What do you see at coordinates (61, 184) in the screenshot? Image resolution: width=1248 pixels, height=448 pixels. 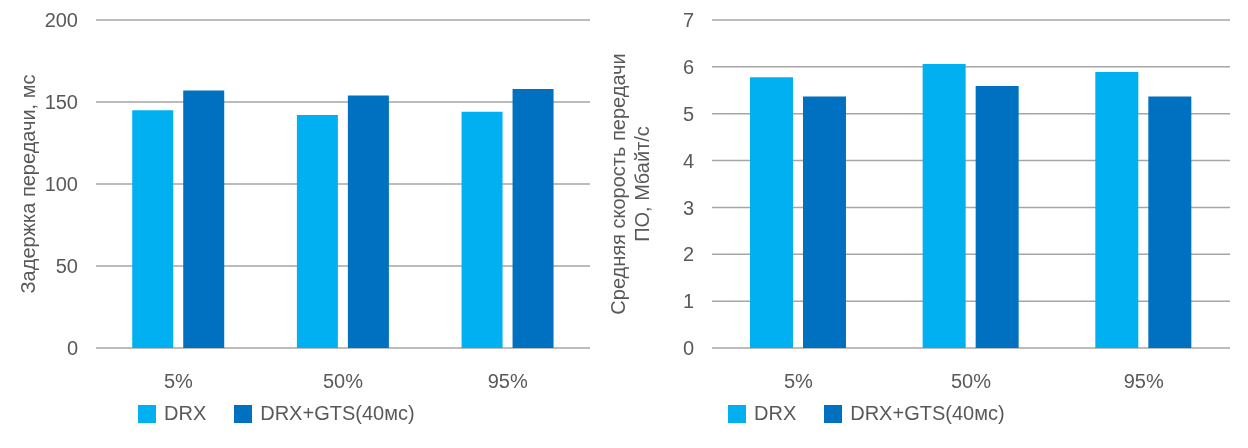 I see `y-tick-label: 100` at bounding box center [61, 184].